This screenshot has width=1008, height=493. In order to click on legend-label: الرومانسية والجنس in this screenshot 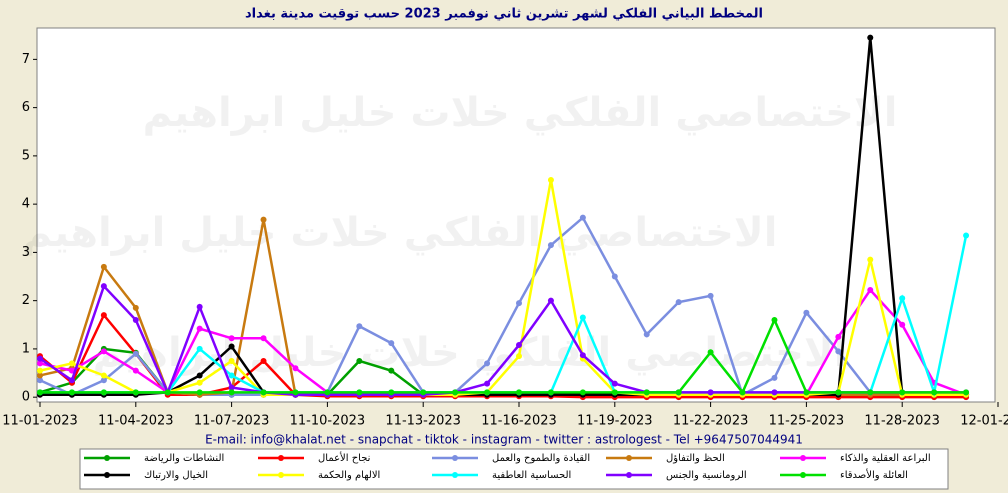, I will do `click(706, 475)`.